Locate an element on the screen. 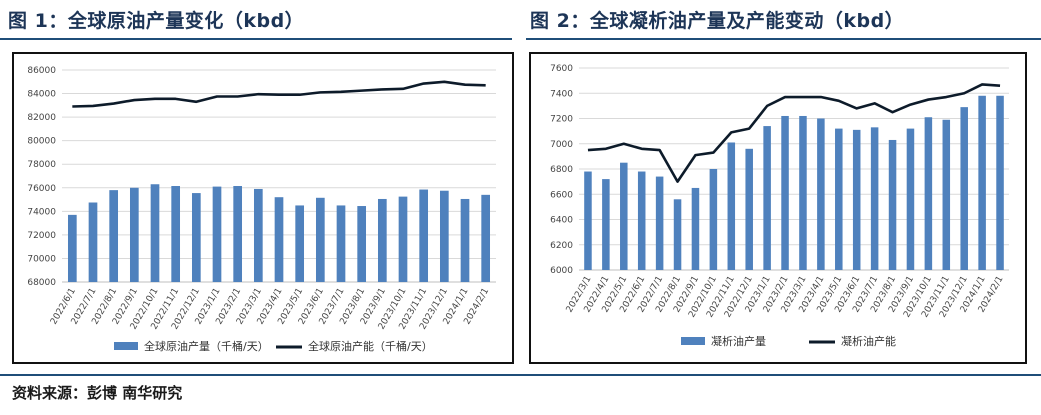  y-tick-label: 6600 is located at coordinates (561, 195).